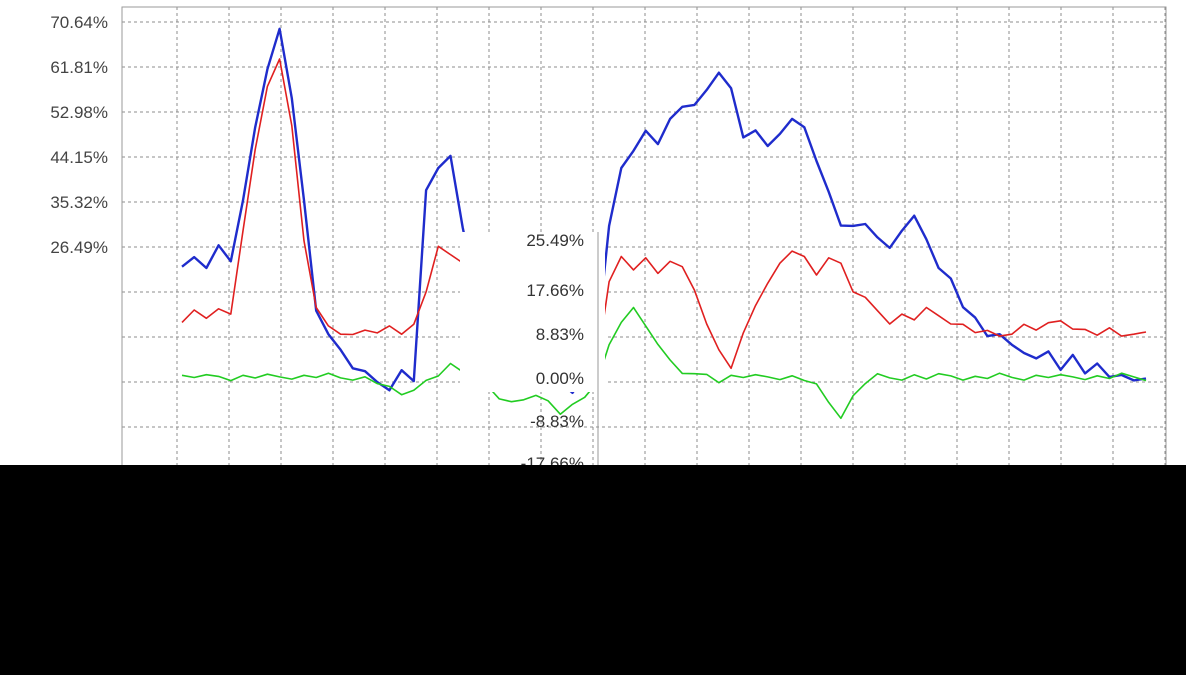 The height and width of the screenshot is (675, 1186). Describe the element at coordinates (79, 135) in the screenshot. I see `y-axis-ticks: 70.64% 61.81% 52.98% 44.15% 35.32% 26.49%` at that location.